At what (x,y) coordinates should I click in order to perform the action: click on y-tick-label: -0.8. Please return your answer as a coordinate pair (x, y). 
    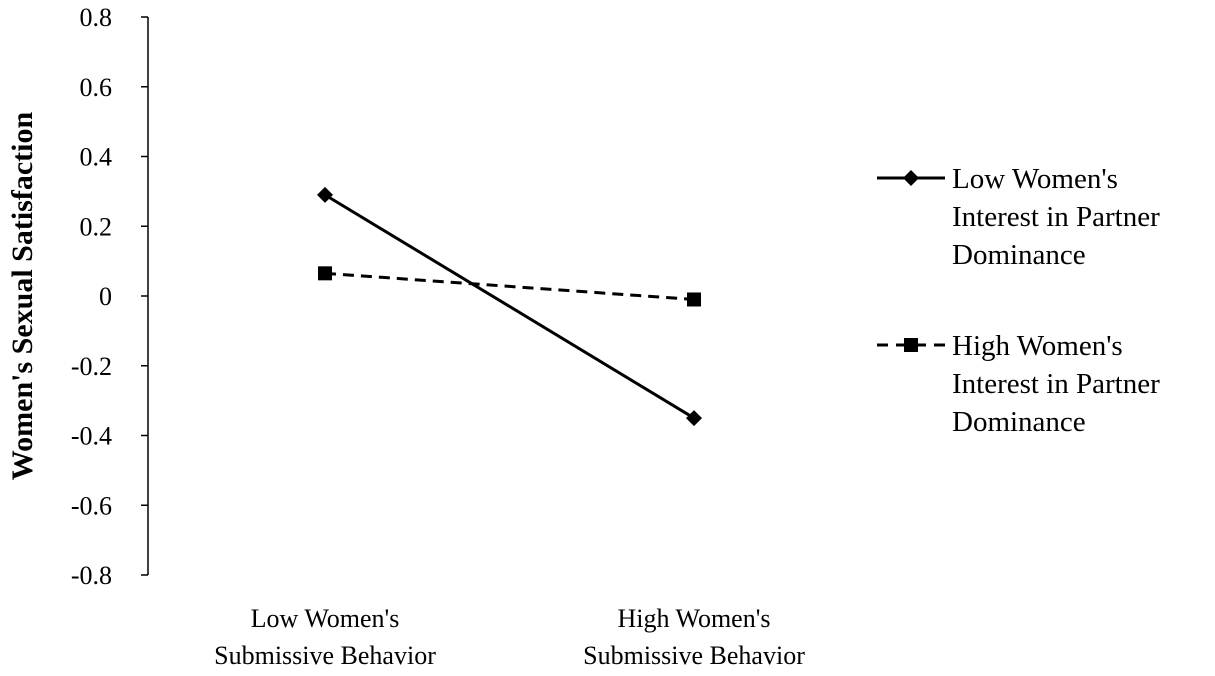
    Looking at the image, I should click on (91, 575).